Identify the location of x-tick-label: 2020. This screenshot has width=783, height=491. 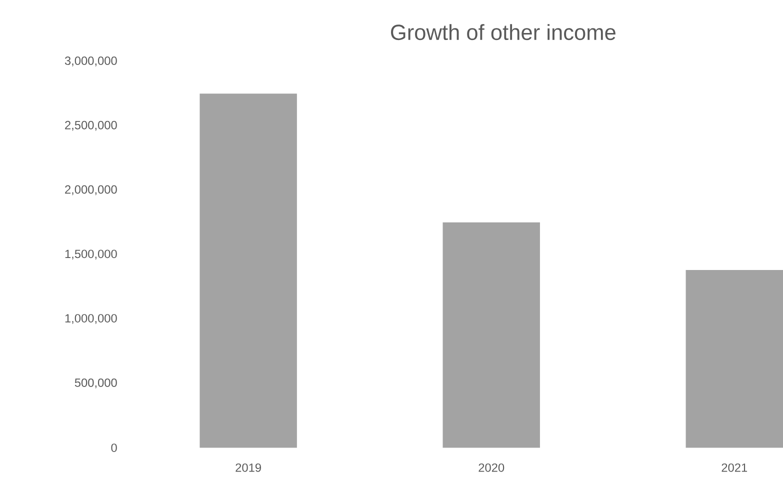
(491, 467).